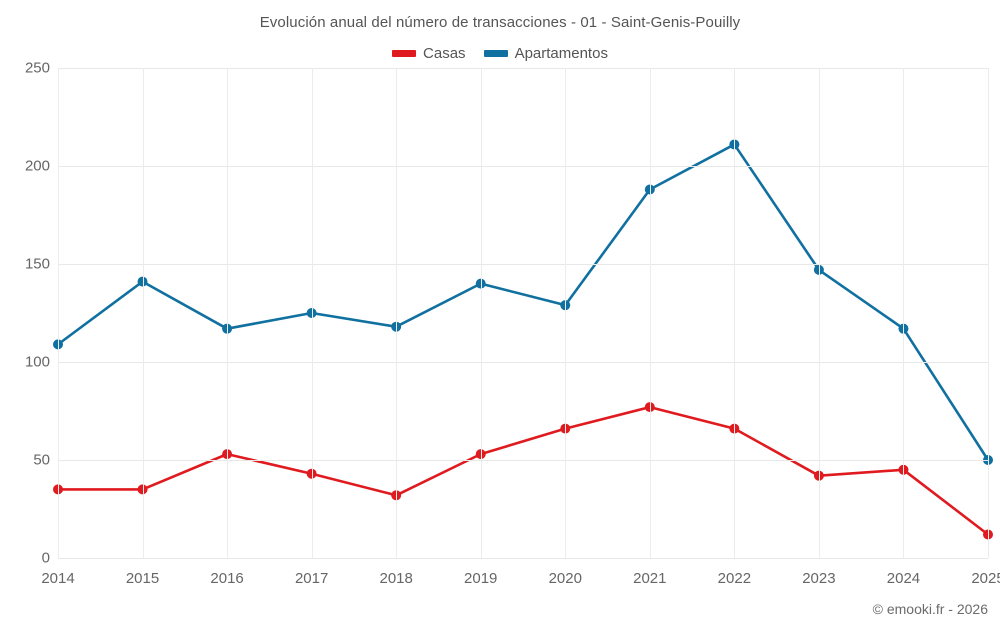 The image size is (1000, 625). What do you see at coordinates (495, 53) in the screenshot?
I see `legend-swatch-apartamentos` at bounding box center [495, 53].